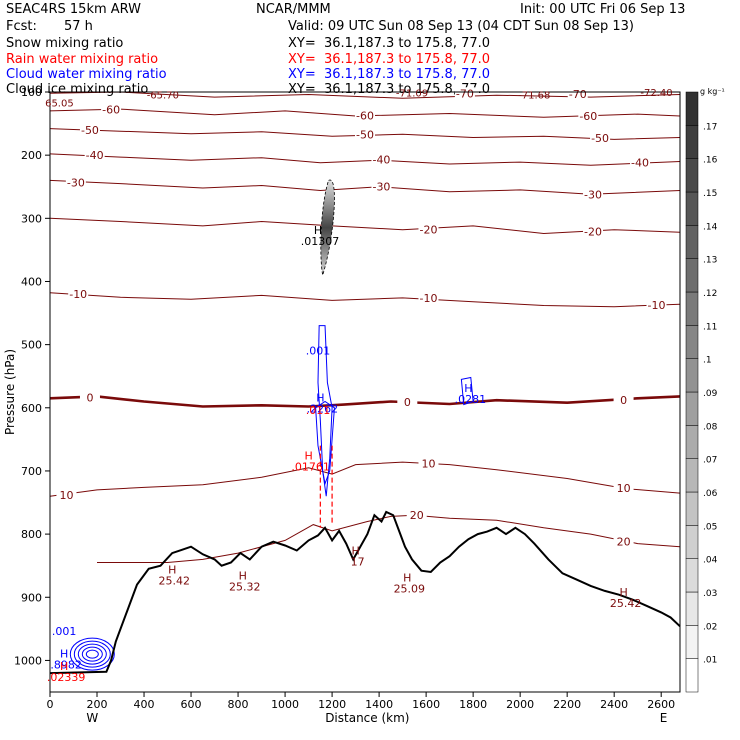 The image size is (740, 740). What do you see at coordinates (710, 161) in the screenshot?
I see `colorbar-label: .16` at bounding box center [710, 161].